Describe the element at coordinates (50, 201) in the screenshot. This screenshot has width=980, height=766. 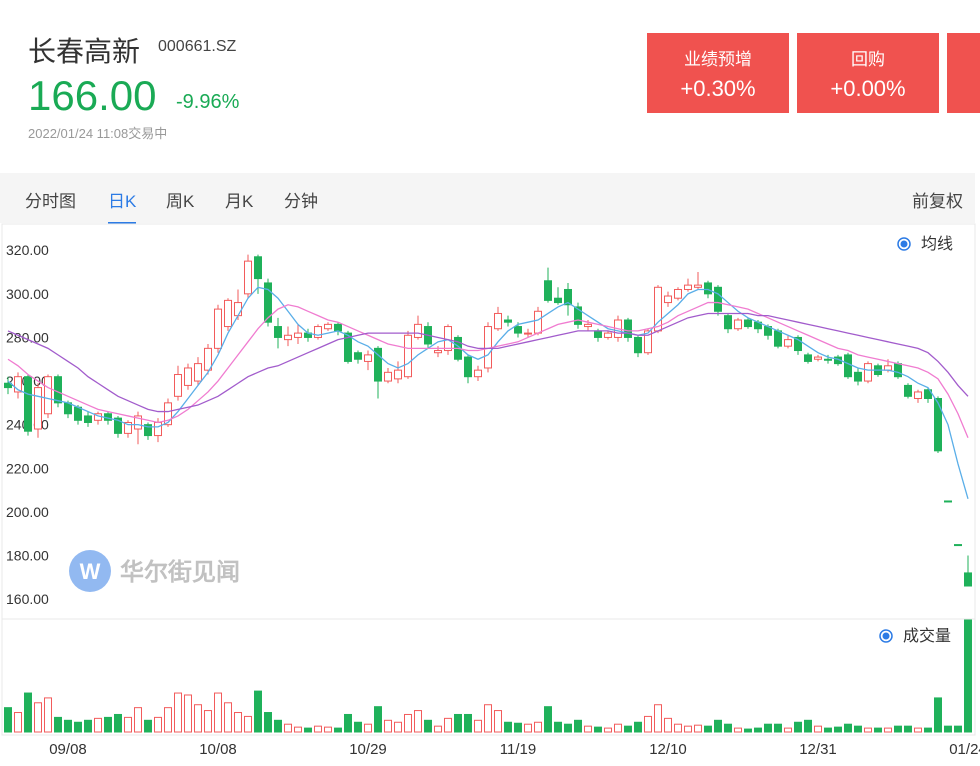
I see `tab: 分时图` at that location.